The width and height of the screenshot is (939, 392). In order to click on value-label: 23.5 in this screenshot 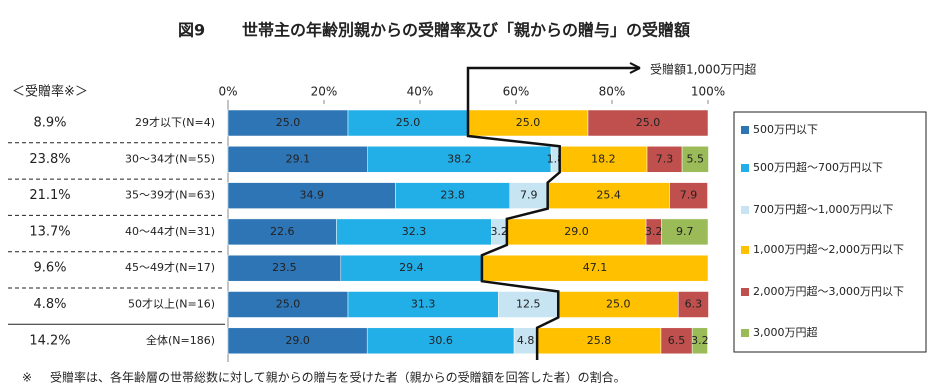, I will do `click(284, 267)`.